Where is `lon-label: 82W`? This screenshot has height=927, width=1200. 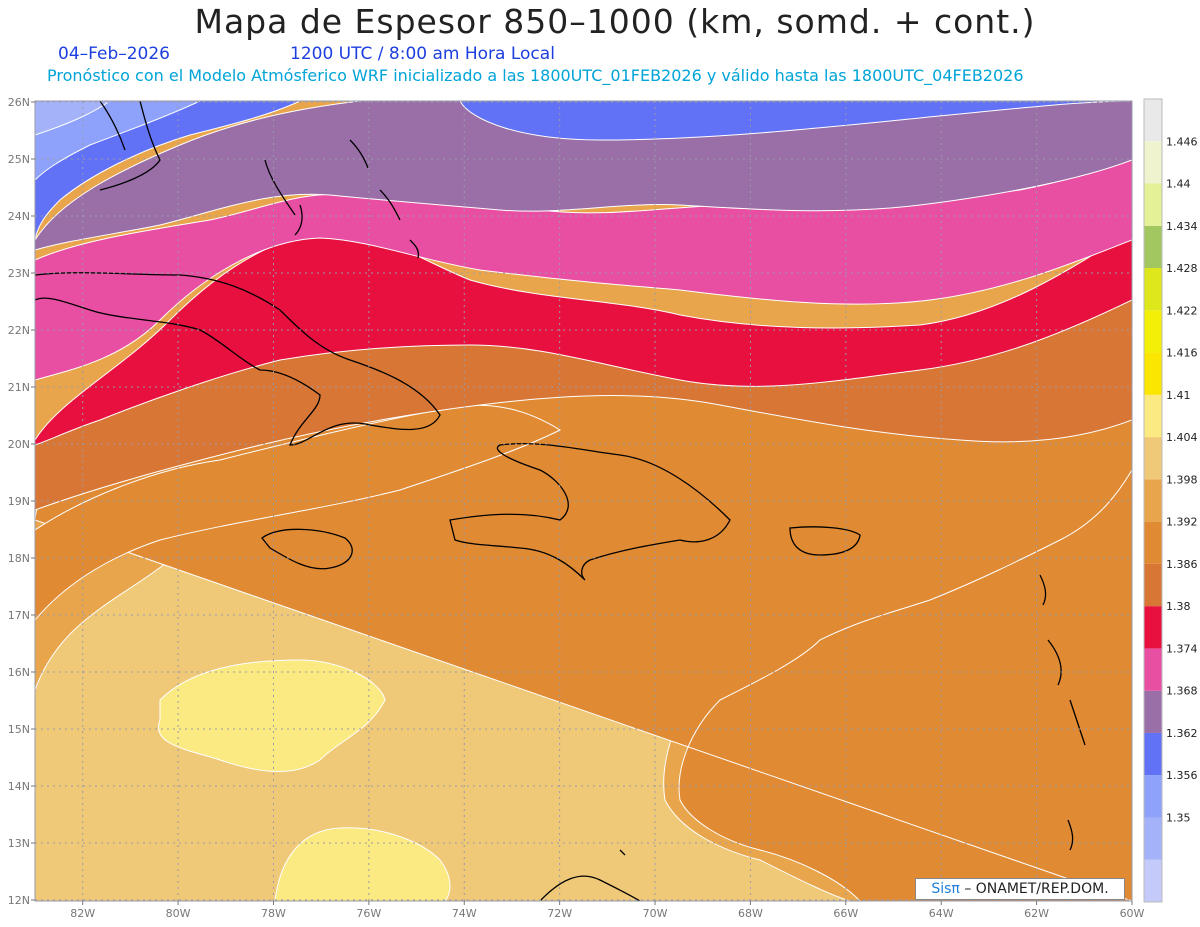
lon-label: 82W is located at coordinates (82, 913).